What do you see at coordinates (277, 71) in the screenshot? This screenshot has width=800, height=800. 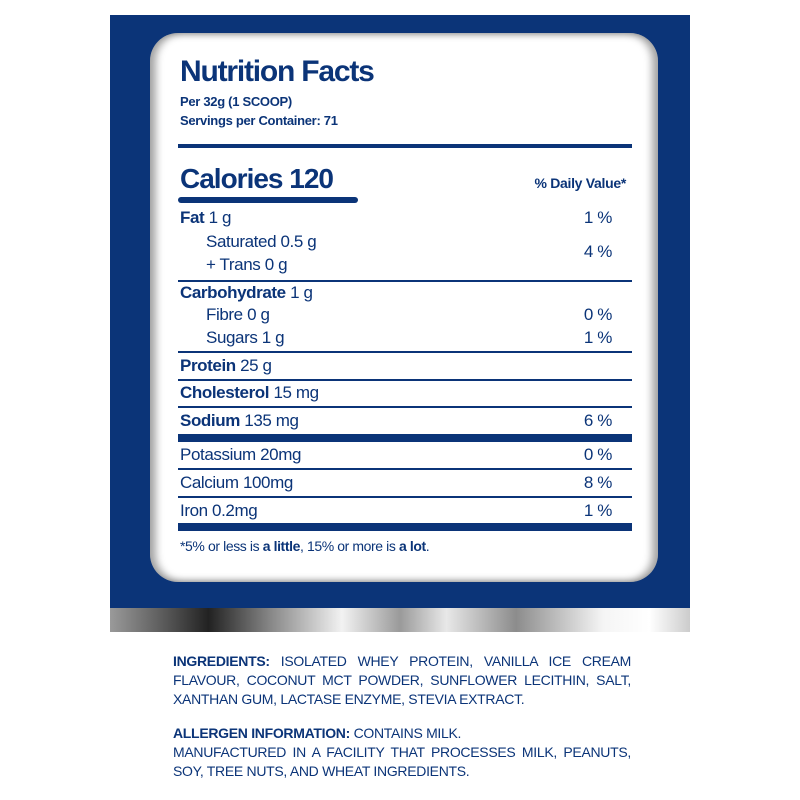 I see `nutrition-title: Nutrition Facts` at bounding box center [277, 71].